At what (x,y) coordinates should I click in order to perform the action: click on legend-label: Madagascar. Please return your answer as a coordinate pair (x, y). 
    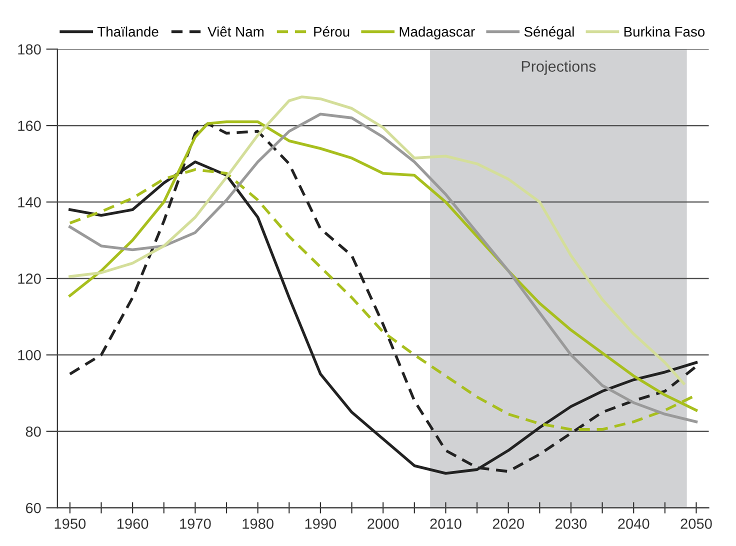
    Looking at the image, I should click on (437, 33).